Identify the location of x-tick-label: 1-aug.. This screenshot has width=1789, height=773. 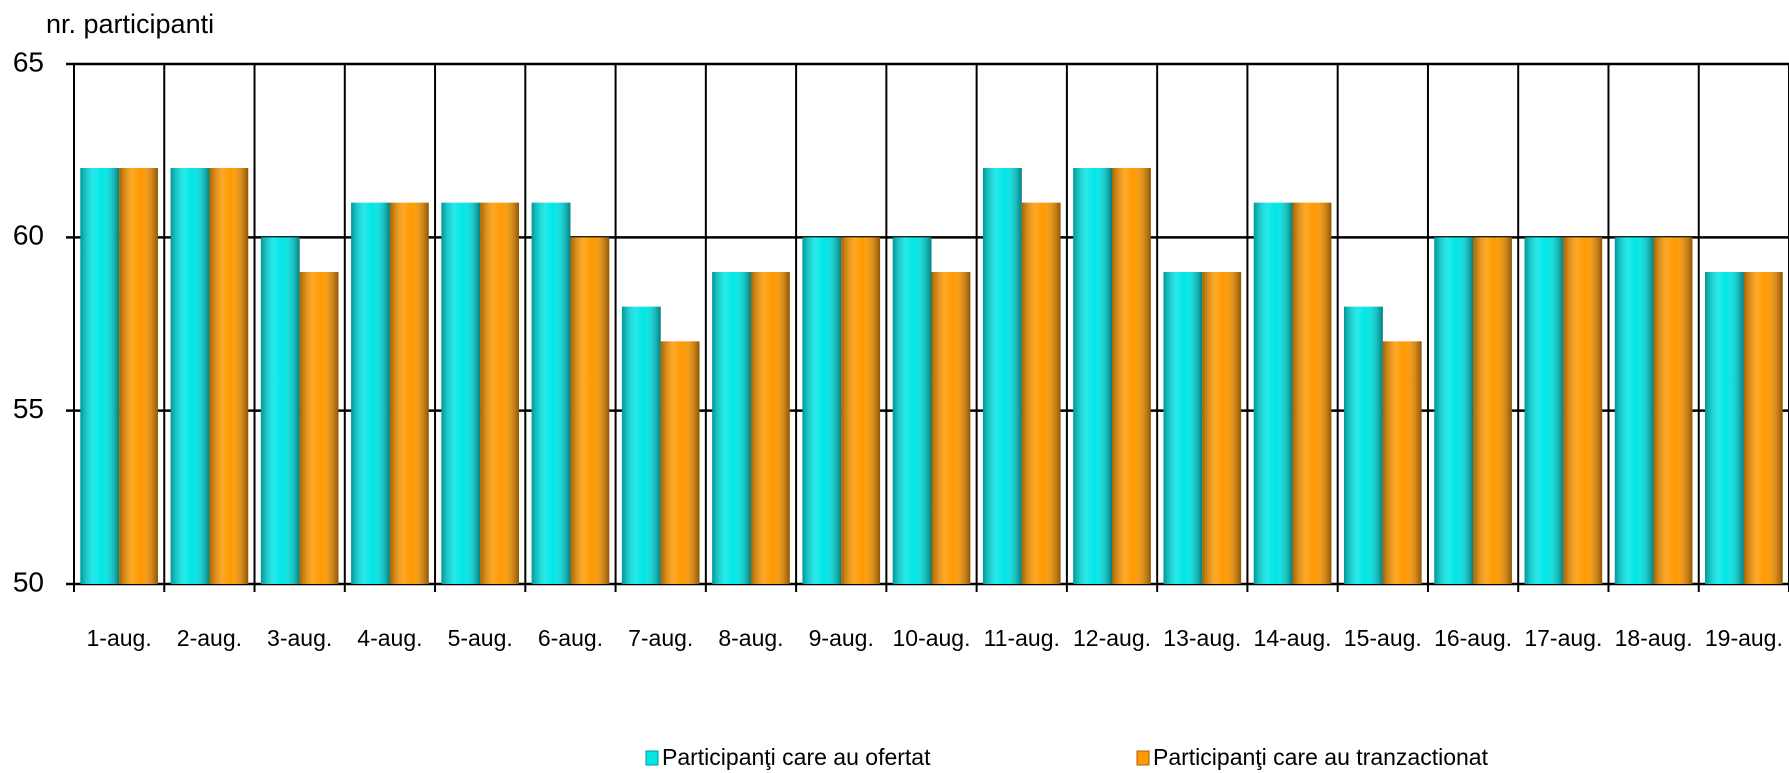
(119, 638).